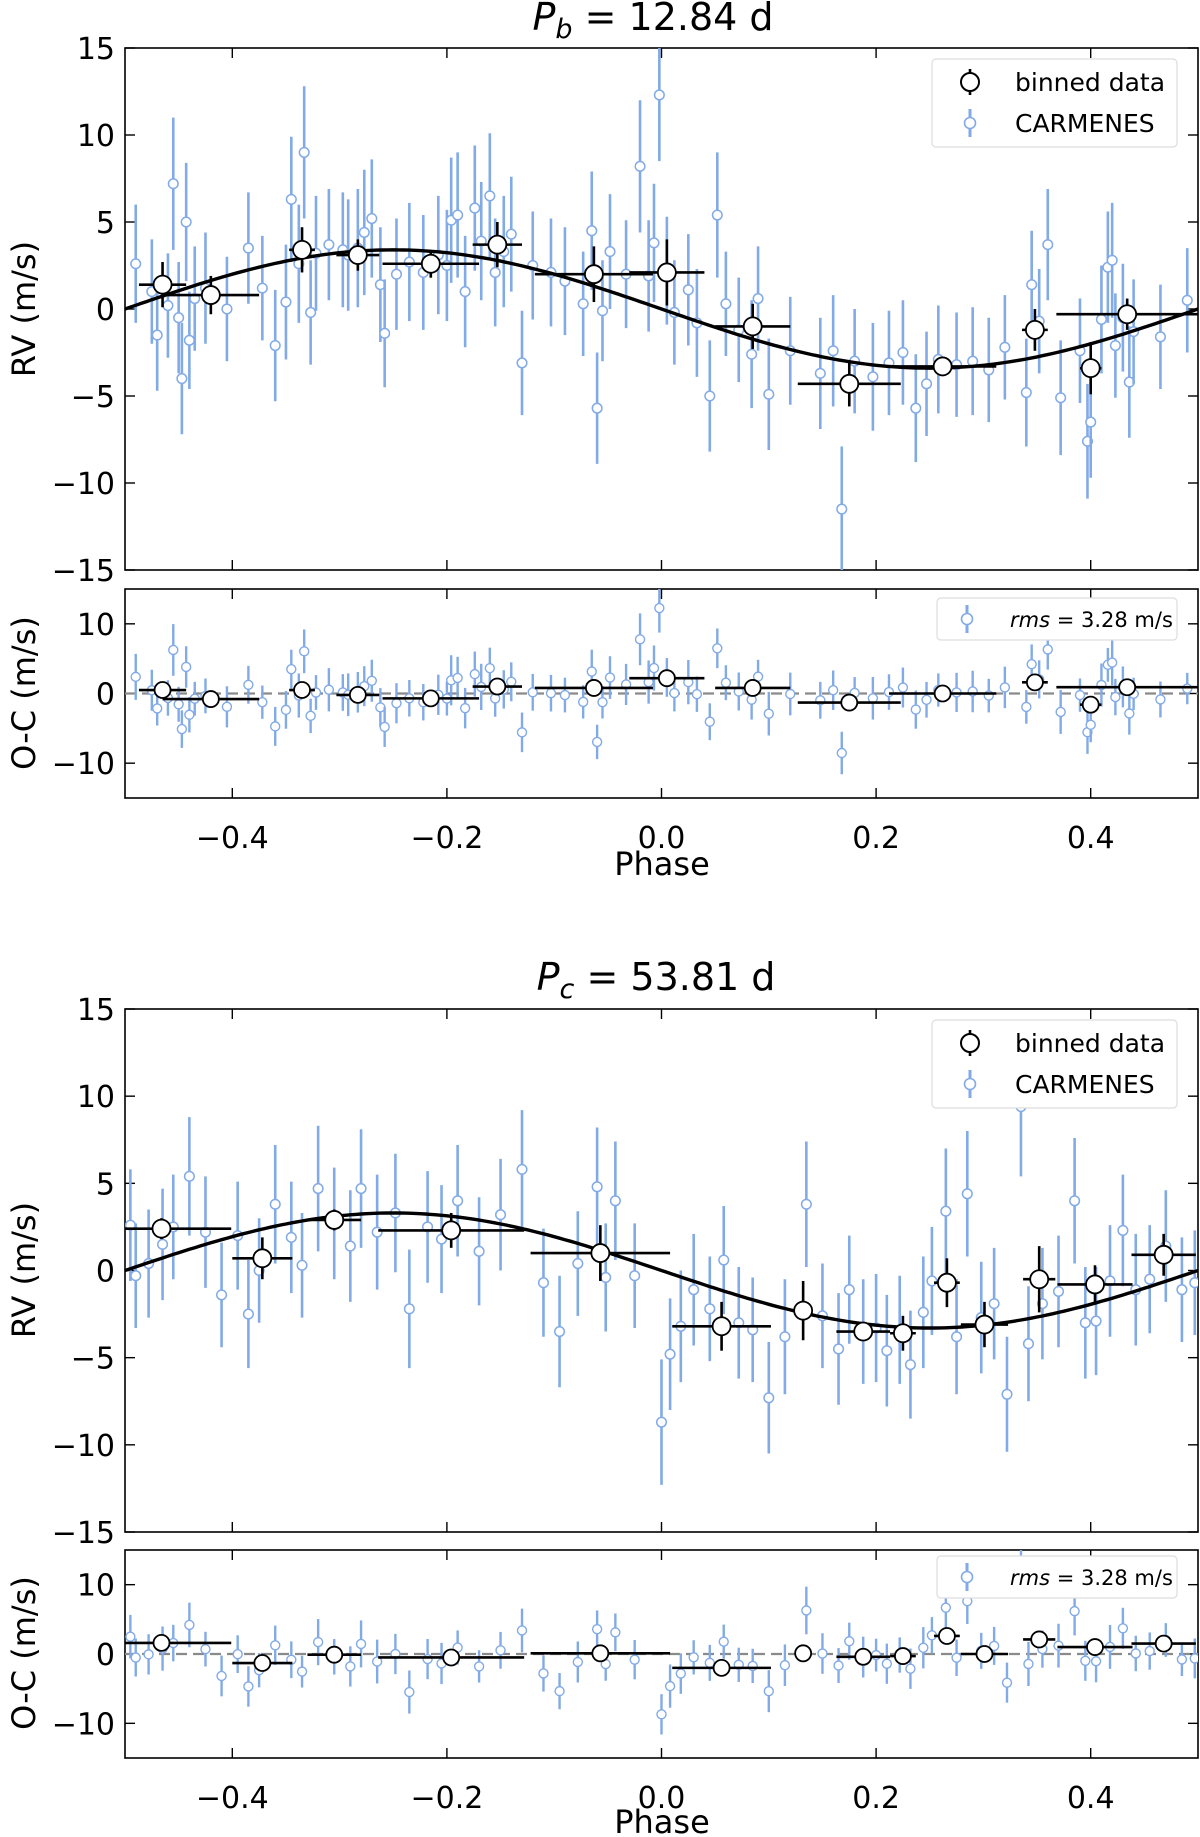 This screenshot has height=1837, width=1200. I want to click on panel-c-title: Pc = 53.81 d, so click(656, 980).